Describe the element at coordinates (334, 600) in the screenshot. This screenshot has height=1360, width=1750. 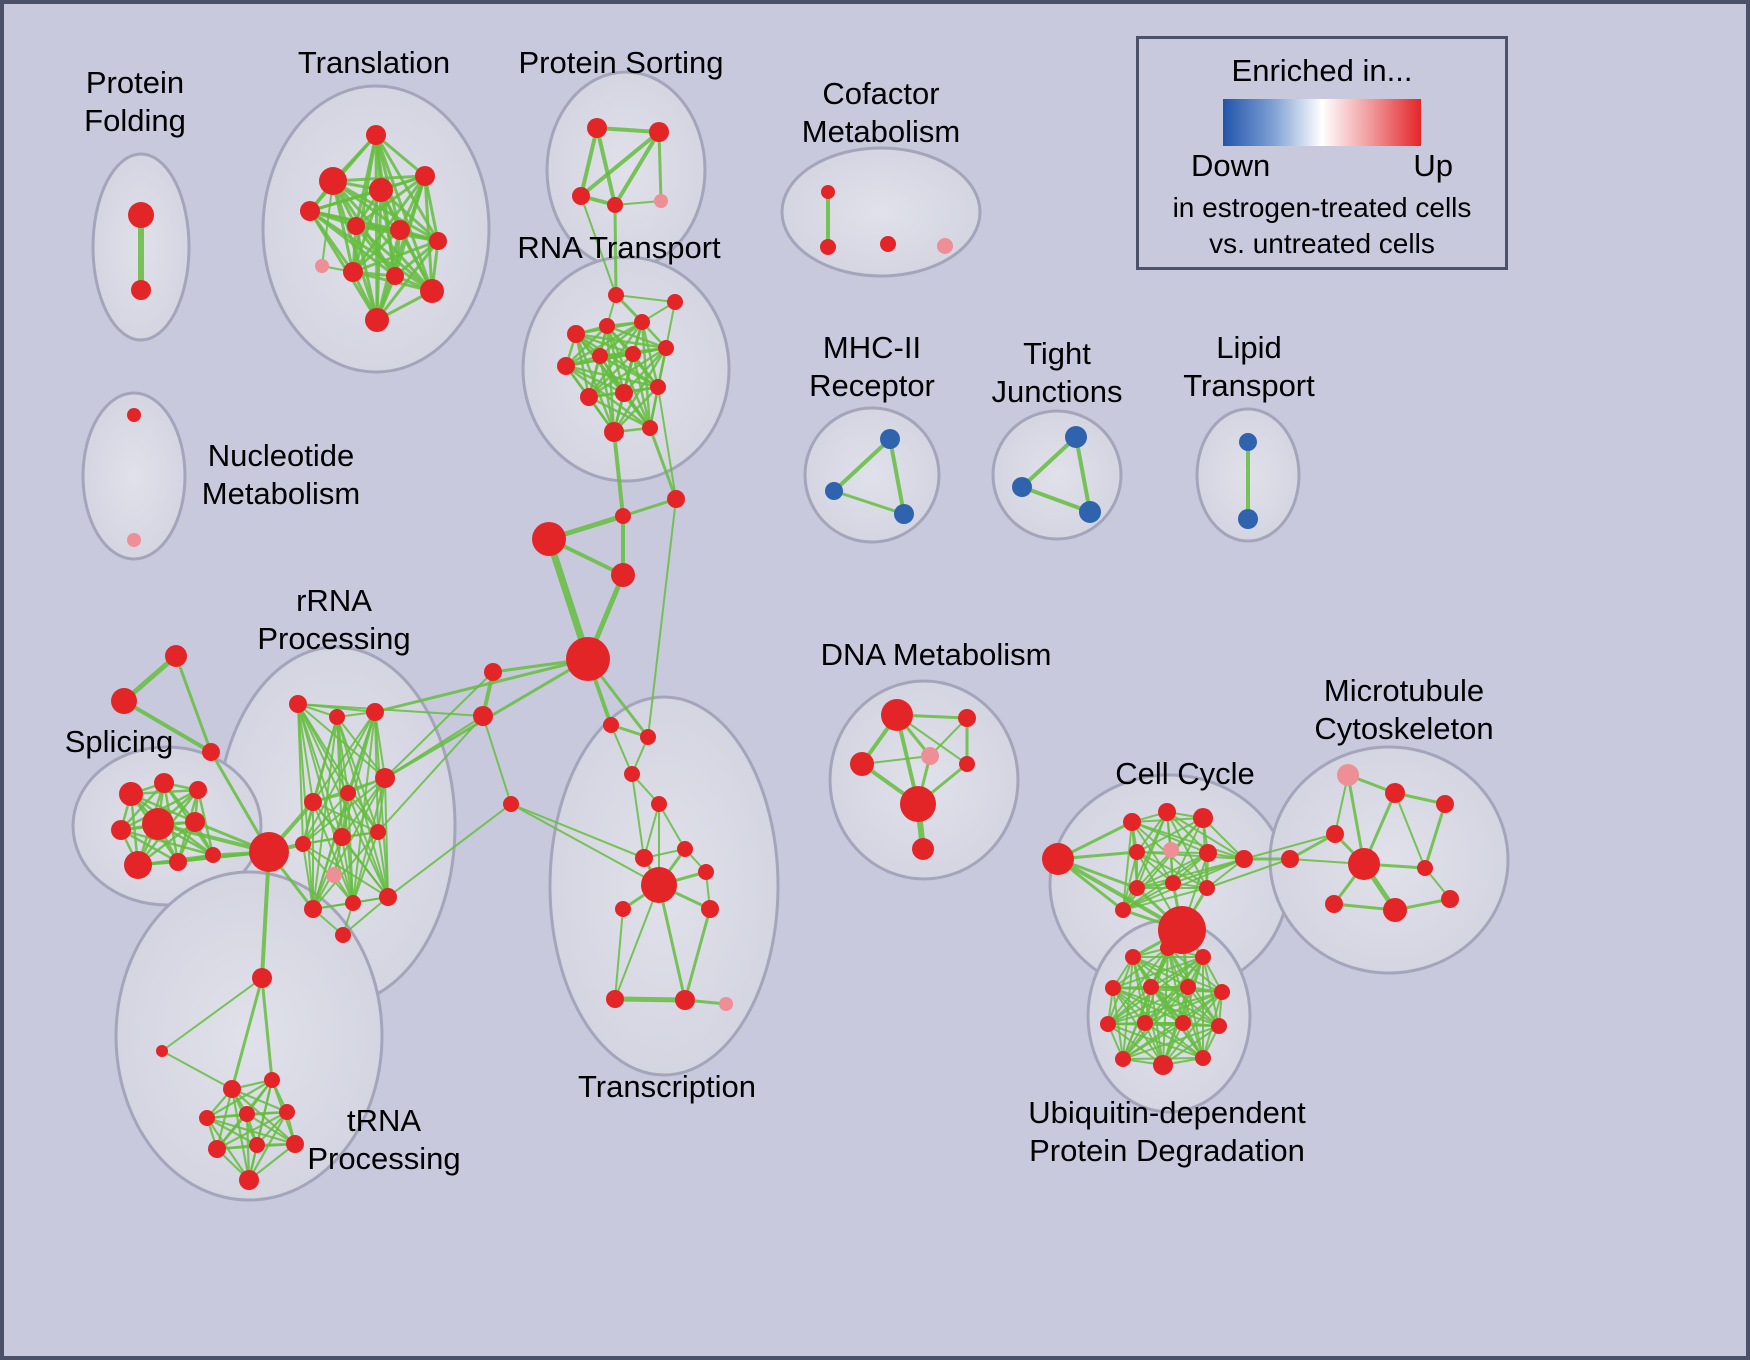
I see `cluster-label-rrna-processing: rRNA` at that location.